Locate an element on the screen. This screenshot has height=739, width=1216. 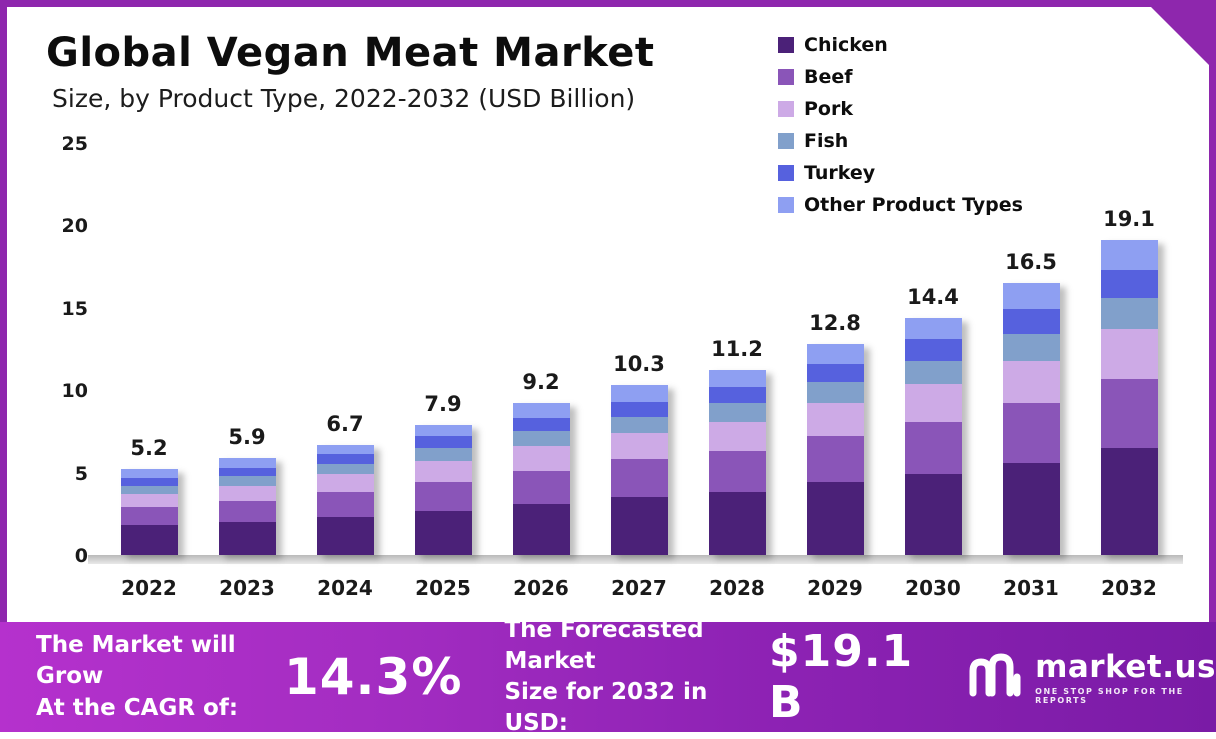
frame-border-top is located at coordinates (608, 3).